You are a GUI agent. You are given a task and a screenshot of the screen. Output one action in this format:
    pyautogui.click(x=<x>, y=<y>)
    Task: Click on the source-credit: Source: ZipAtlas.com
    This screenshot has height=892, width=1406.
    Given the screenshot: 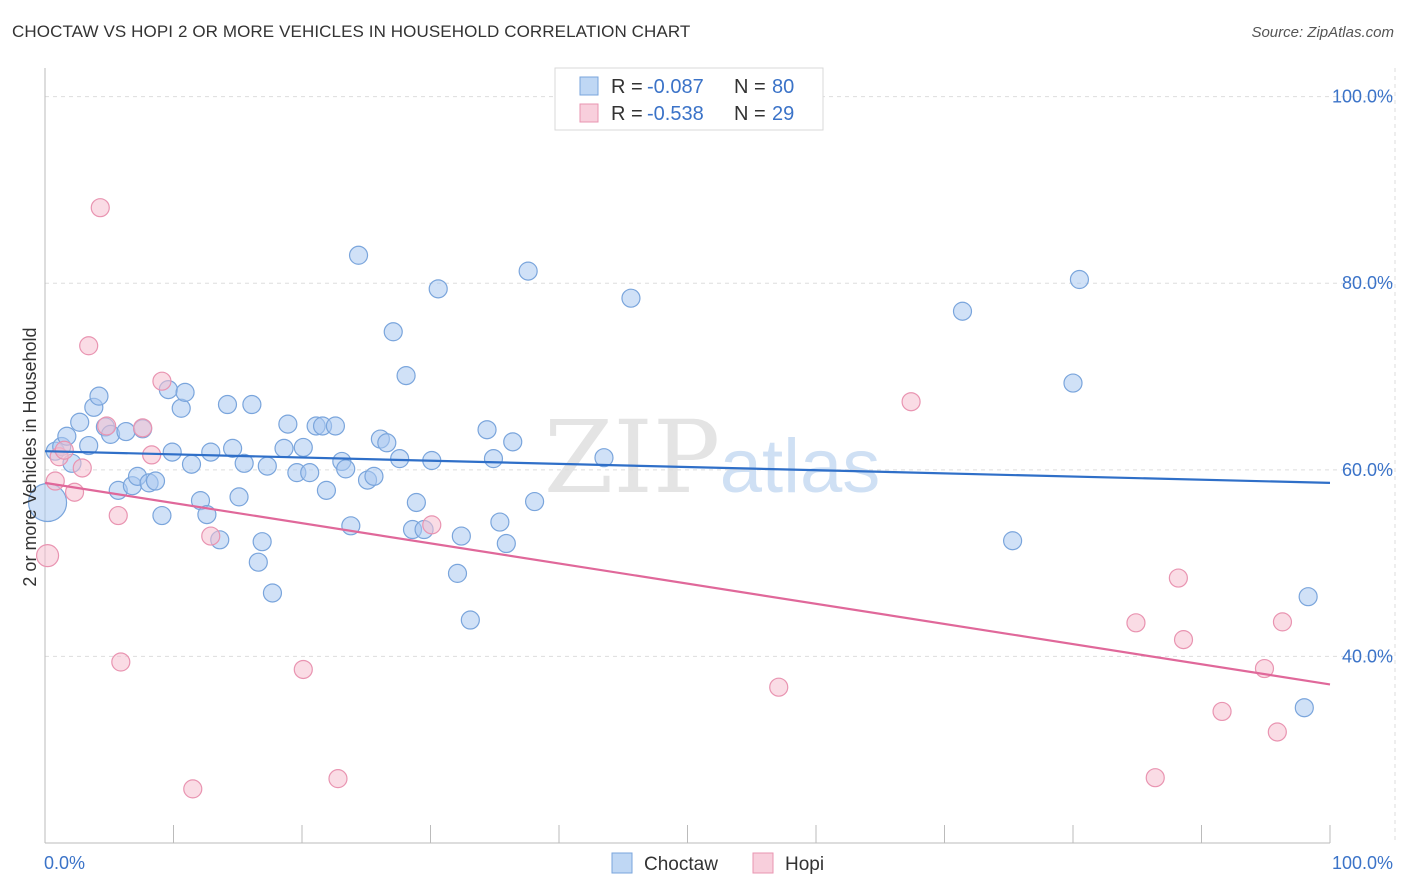 What is the action you would take?
    pyautogui.click(x=1322, y=32)
    